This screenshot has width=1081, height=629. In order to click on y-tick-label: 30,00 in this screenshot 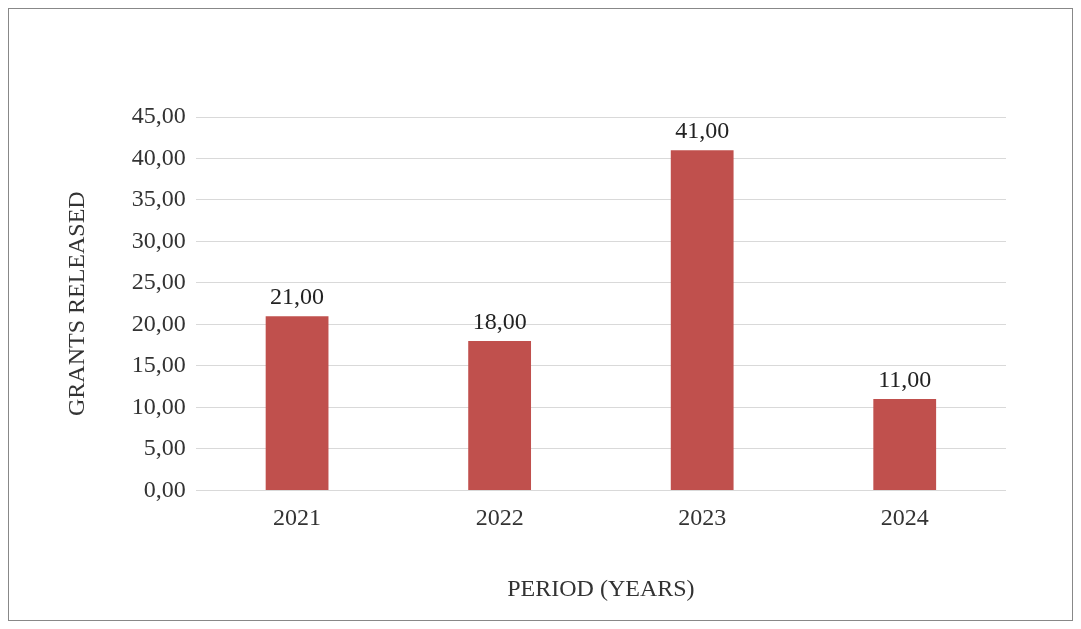, I will do `click(158, 239)`.